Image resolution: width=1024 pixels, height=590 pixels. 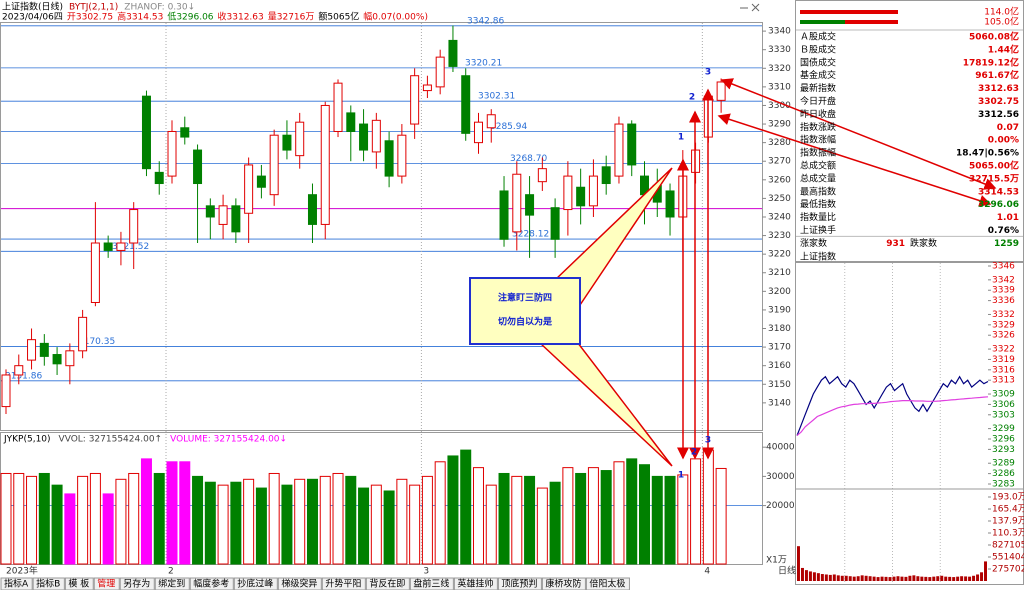 I want to click on tab-label: 倍阳太极, so click(x=607, y=584).